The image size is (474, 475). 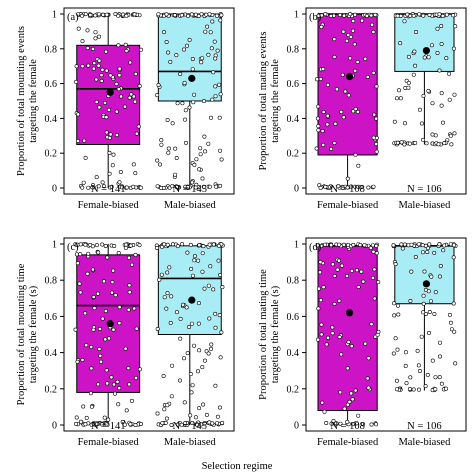 I want to click on y-axis-label-line: Proportion of total mounting time, so click(x=21, y=334).